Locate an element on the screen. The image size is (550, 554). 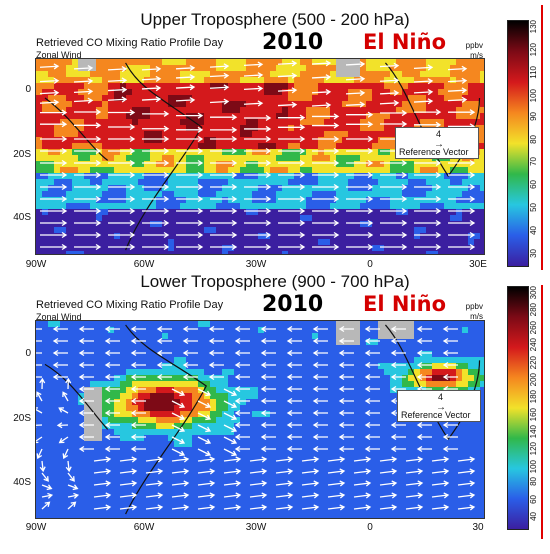
upper-ytick-2: 40S is located at coordinates (22, 217).